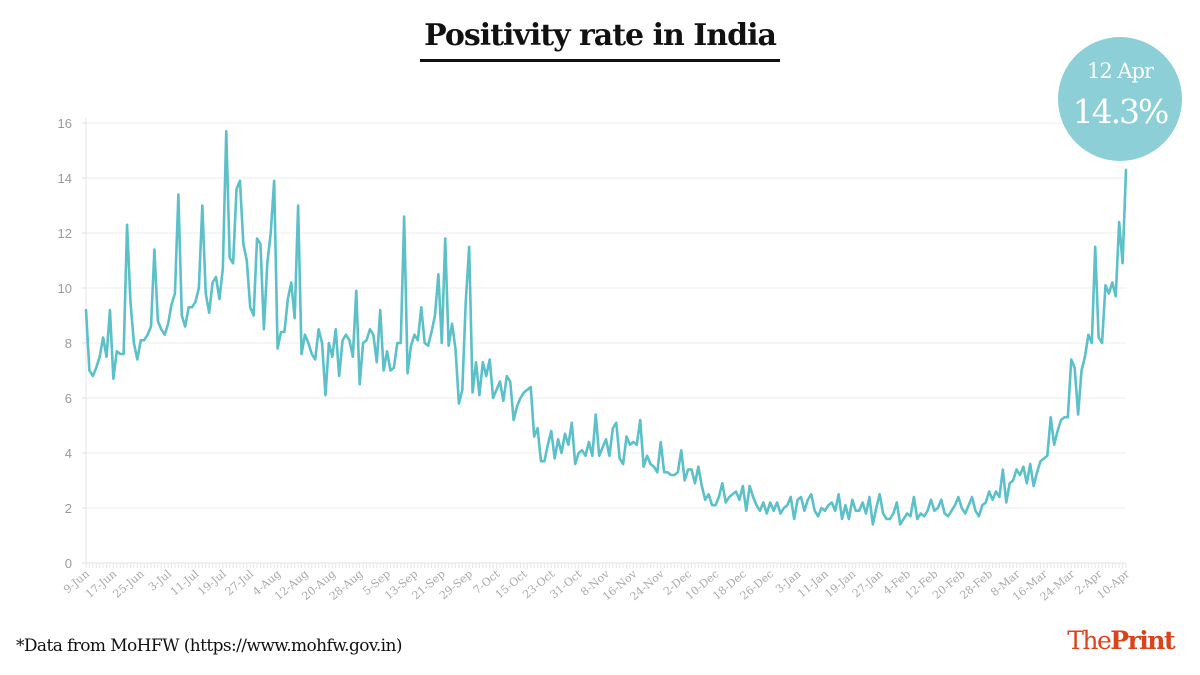 The image size is (1200, 675). Describe the element at coordinates (566, 584) in the screenshot. I see `x-tick-label: 31-Oct` at that location.